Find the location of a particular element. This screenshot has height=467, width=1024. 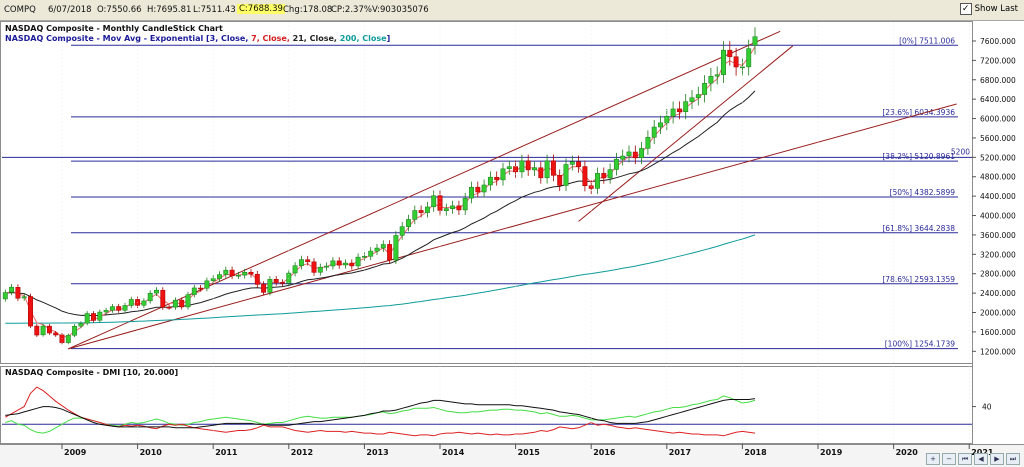

checkbox-icon: ✓ is located at coordinates (965, 9).